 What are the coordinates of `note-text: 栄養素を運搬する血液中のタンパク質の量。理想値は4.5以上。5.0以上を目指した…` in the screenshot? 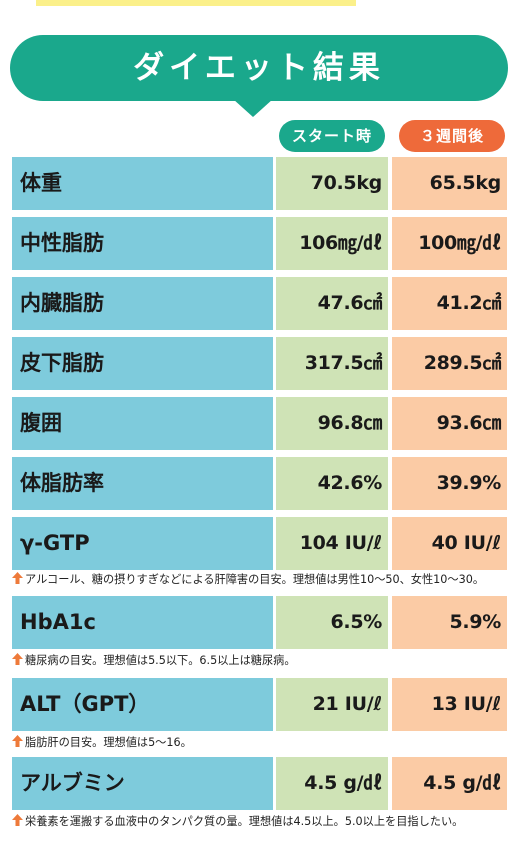 It's located at (244, 821).